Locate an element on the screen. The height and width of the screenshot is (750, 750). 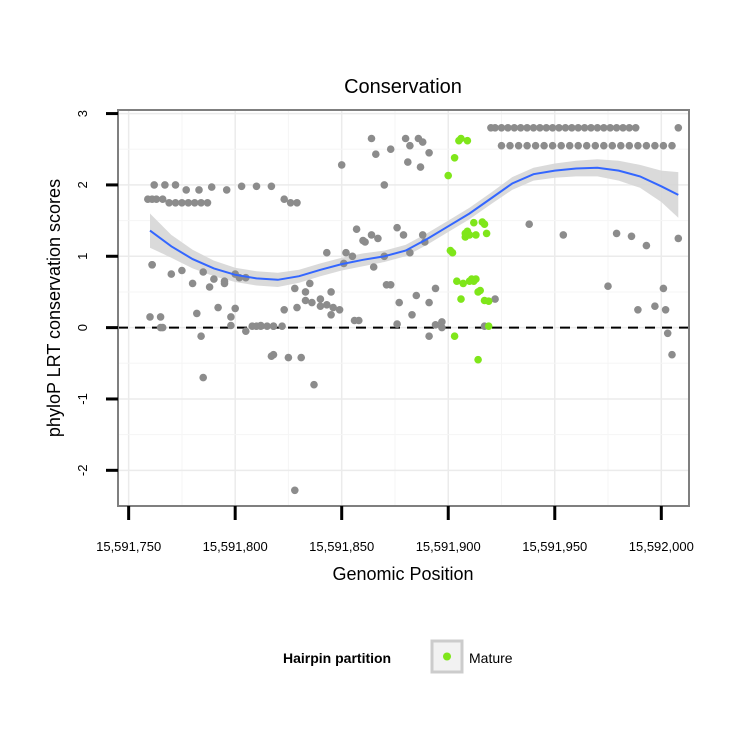
legend-label-mature: Mature is located at coordinates (491, 658).